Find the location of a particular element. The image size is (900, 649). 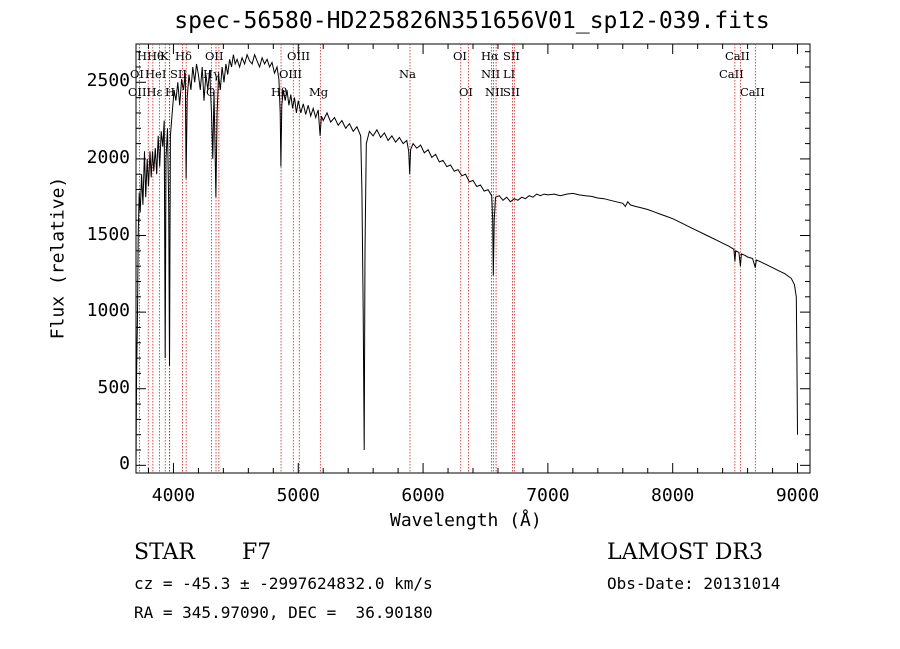

y-tick-label: 2500 is located at coordinates (108, 81).